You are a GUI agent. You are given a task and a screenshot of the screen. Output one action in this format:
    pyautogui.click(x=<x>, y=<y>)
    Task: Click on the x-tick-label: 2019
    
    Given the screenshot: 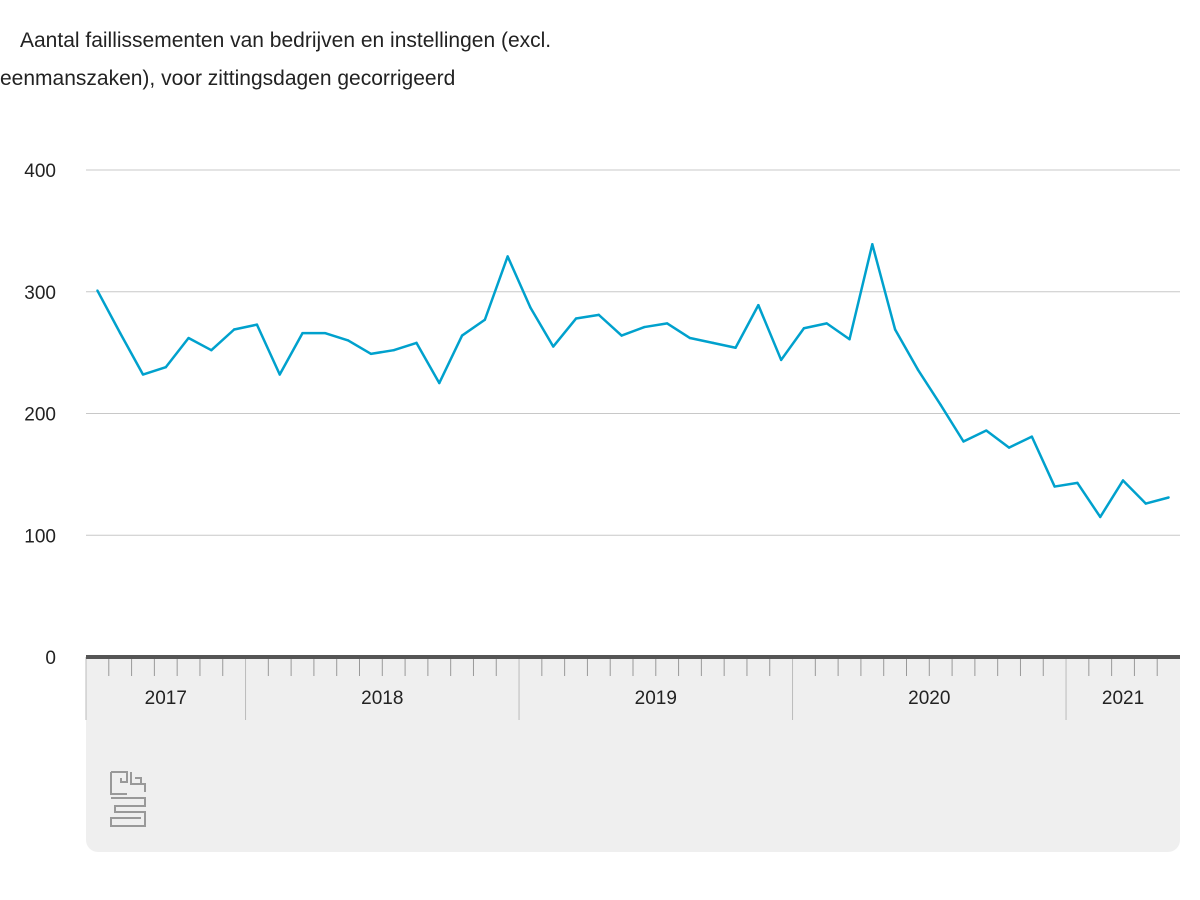 What is the action you would take?
    pyautogui.click(x=656, y=698)
    